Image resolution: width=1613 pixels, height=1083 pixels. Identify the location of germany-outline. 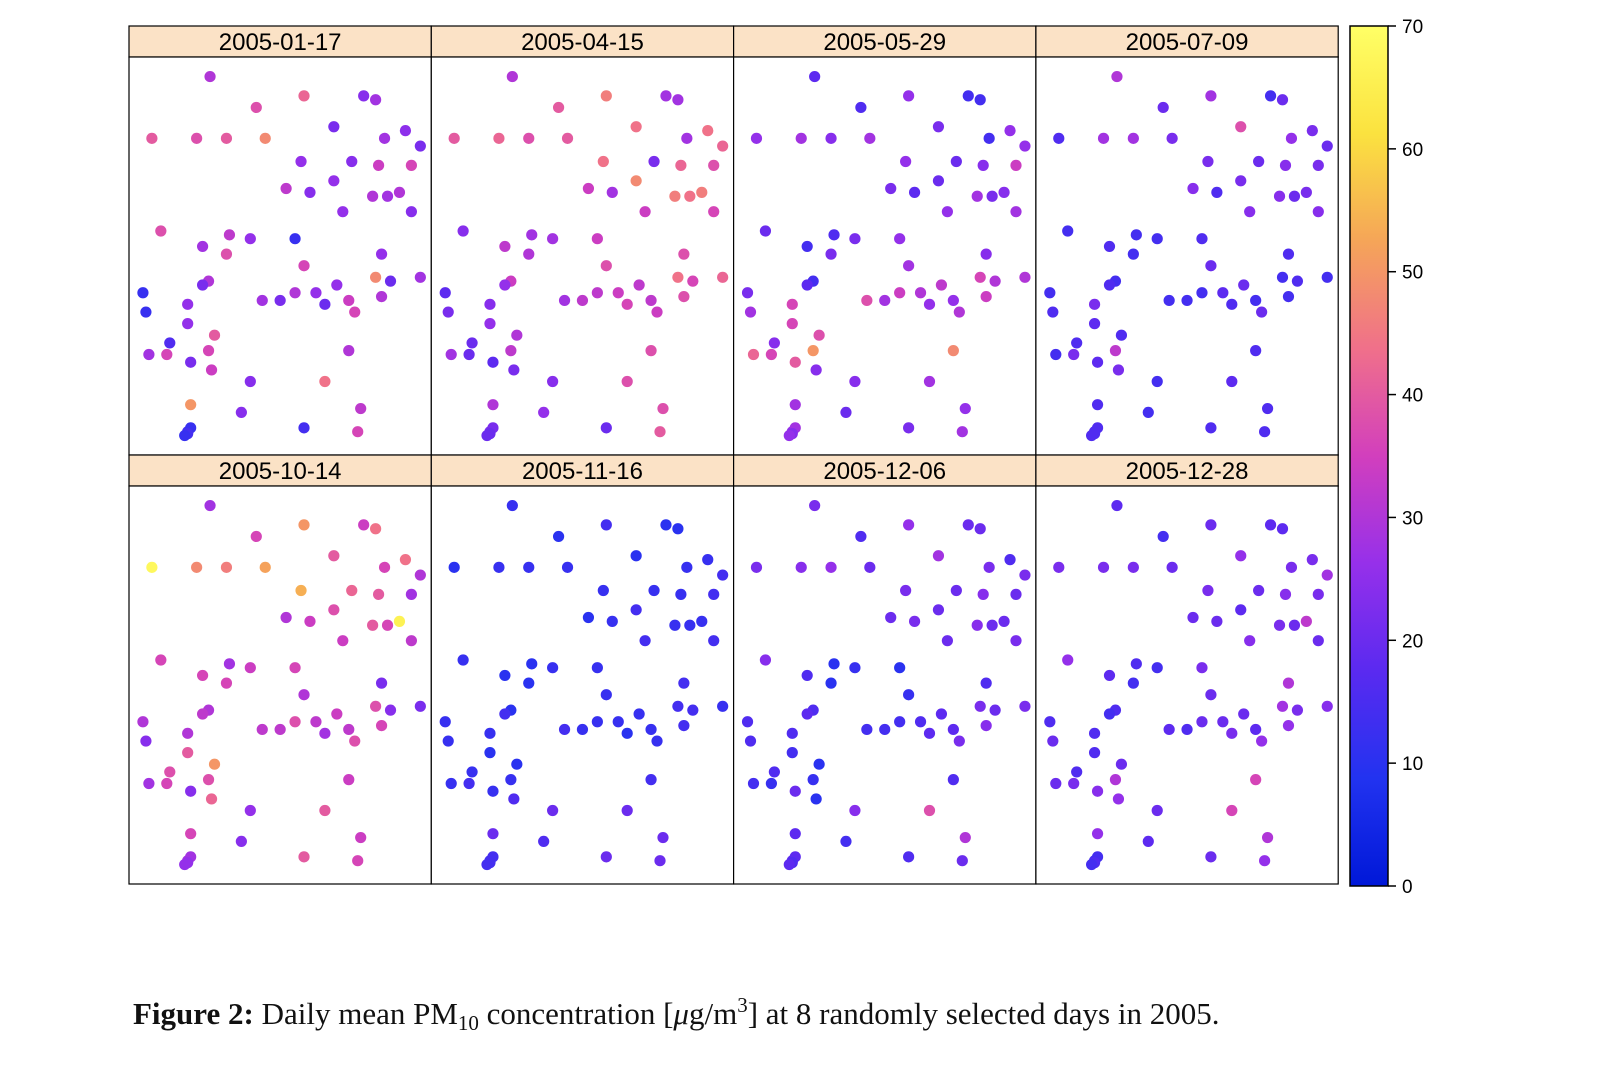
(579, 691).